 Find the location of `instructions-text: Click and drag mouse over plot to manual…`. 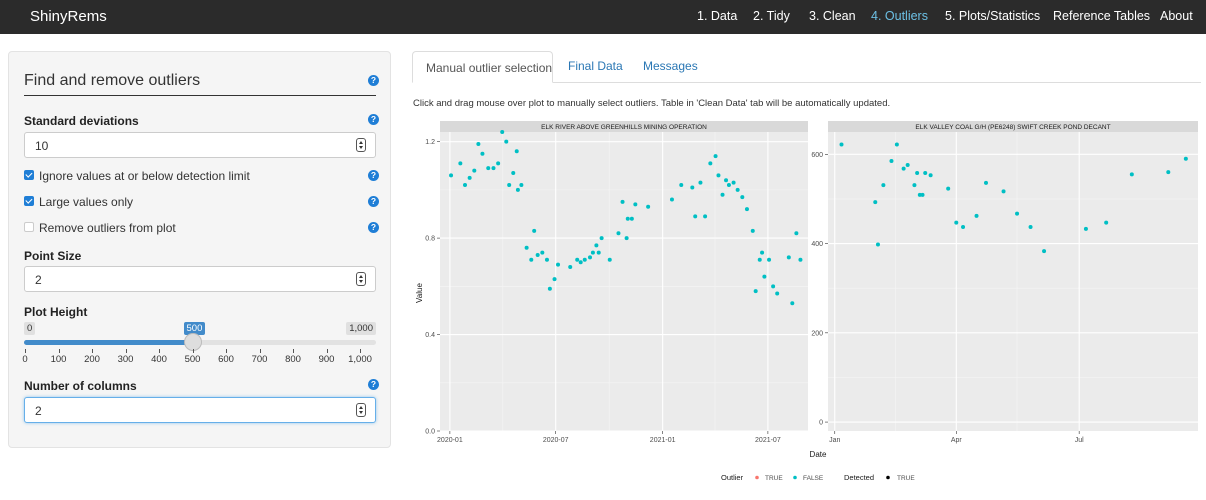

instructions-text: Click and drag mouse over plot to manual… is located at coordinates (652, 103).